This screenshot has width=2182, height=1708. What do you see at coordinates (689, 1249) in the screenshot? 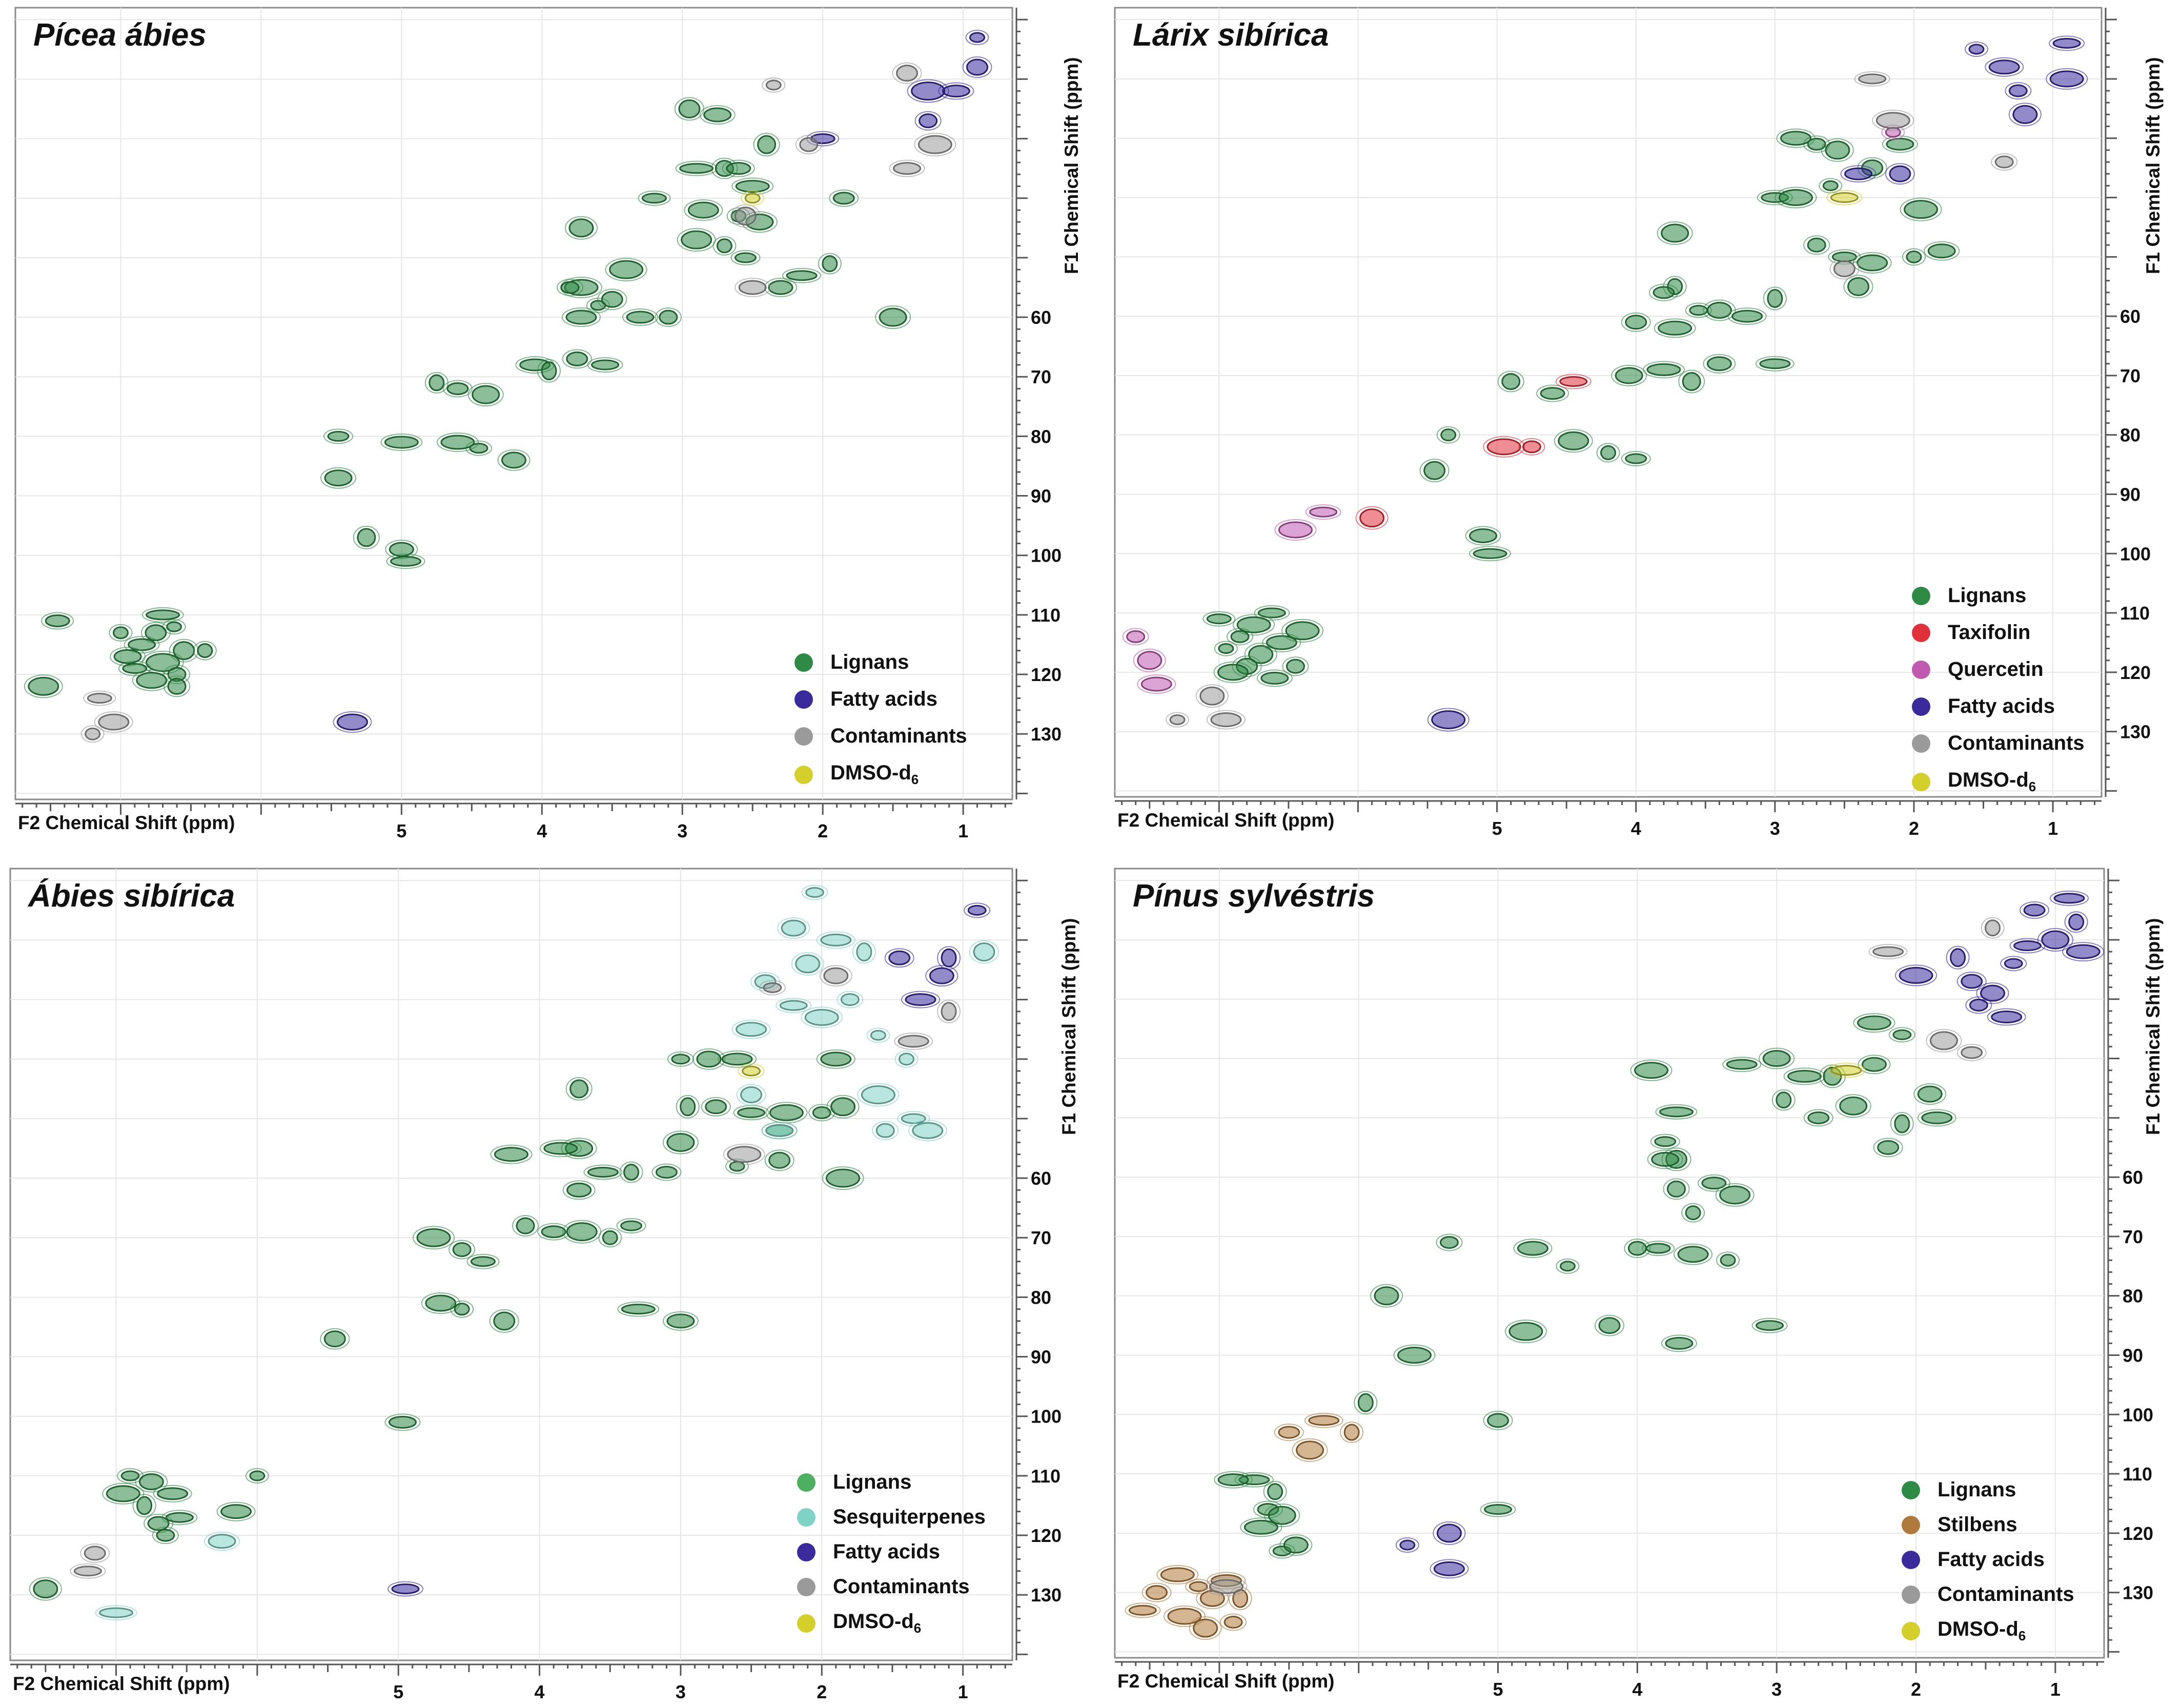
I see `series-fatty-acids` at bounding box center [689, 1249].